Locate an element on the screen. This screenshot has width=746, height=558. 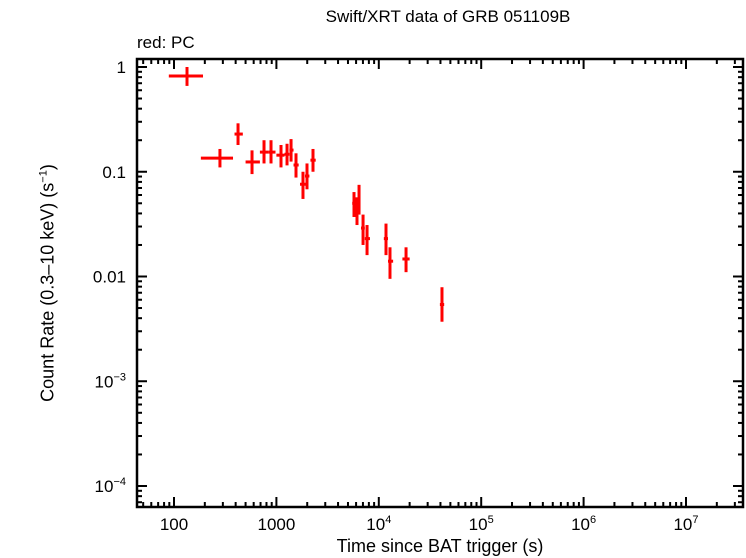
svg-text: 10⁵ is located at coordinates (481, 524).